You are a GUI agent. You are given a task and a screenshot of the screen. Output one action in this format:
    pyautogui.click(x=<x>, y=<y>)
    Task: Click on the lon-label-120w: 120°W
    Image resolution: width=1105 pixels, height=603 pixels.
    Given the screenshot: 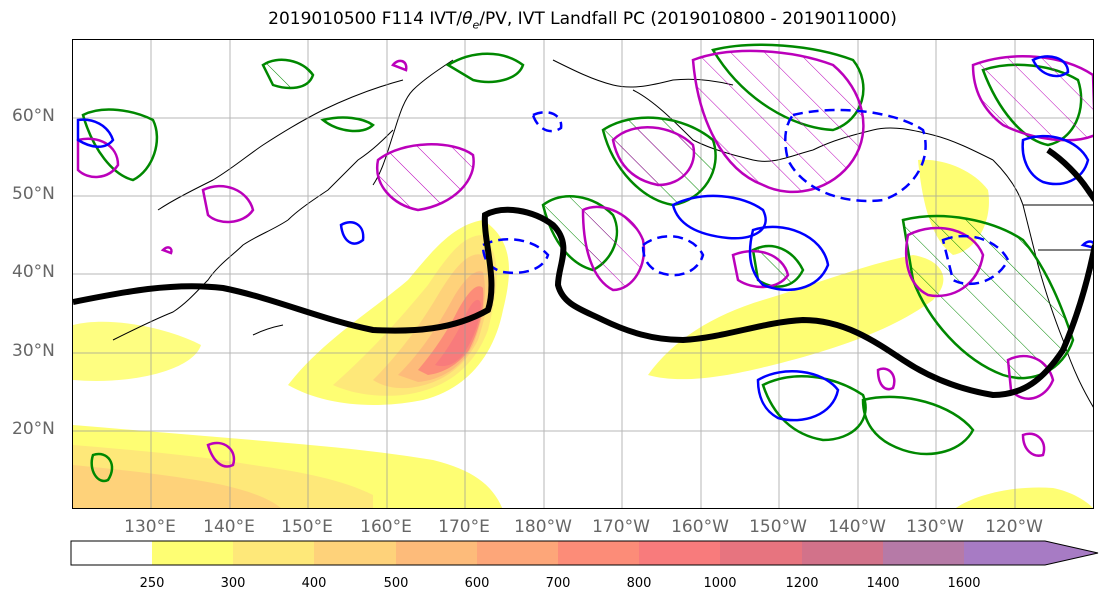 What is the action you would take?
    pyautogui.click(x=1014, y=527)
    